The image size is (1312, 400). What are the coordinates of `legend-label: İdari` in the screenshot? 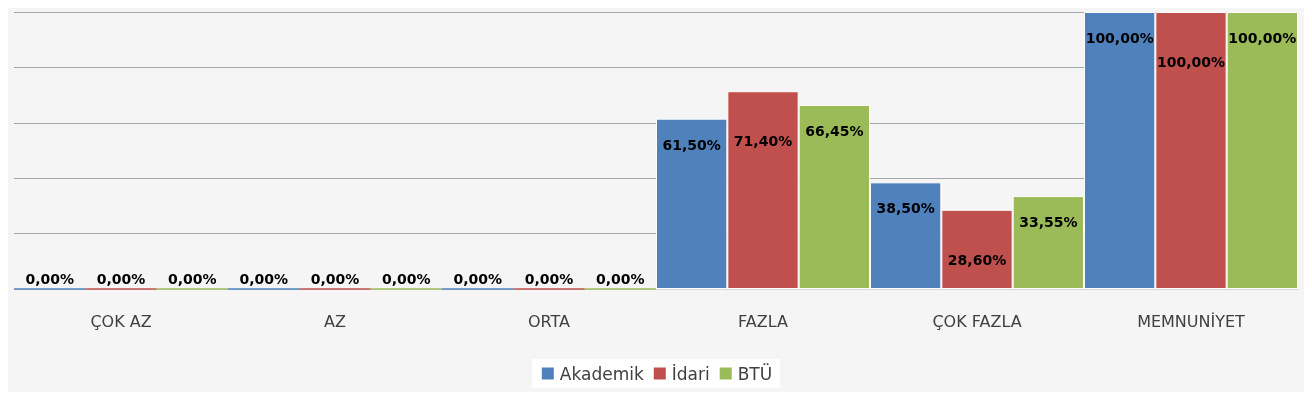 It's located at (690, 373).